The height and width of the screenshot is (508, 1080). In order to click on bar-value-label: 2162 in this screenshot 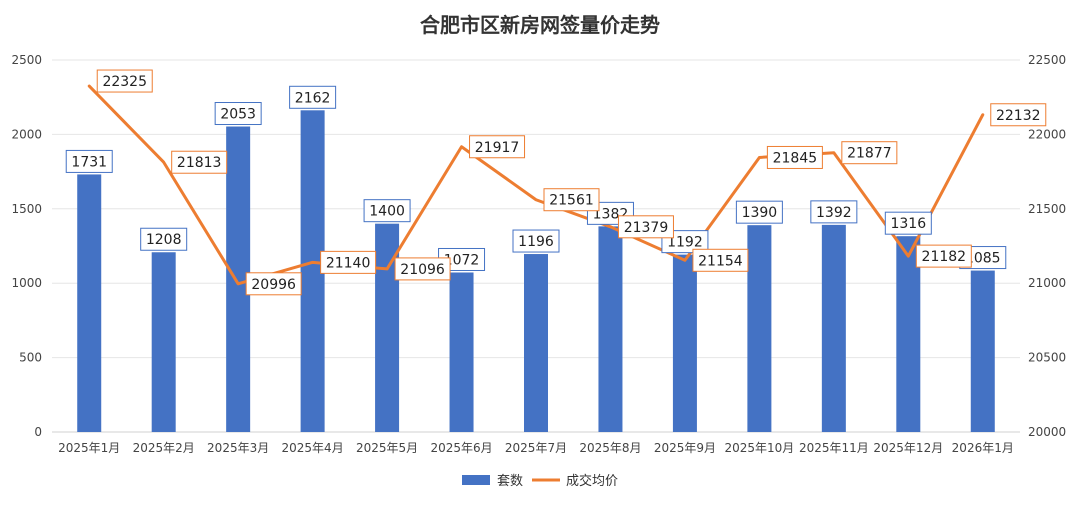, I will do `click(313, 97)`.